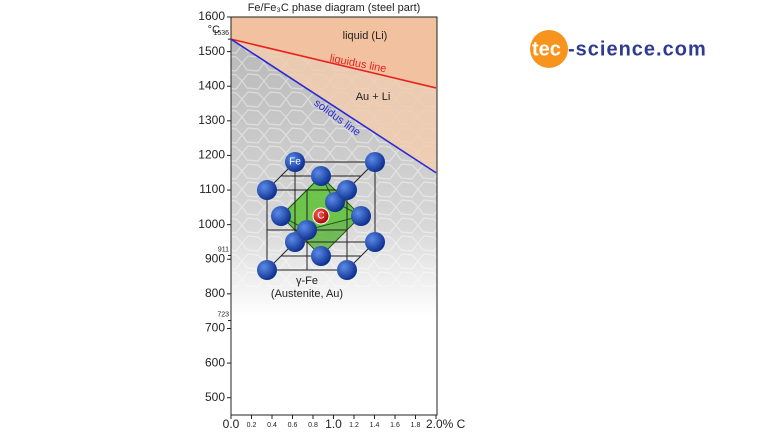  Describe the element at coordinates (215, 397) in the screenshot. I see `y-tick-label: 500` at that location.